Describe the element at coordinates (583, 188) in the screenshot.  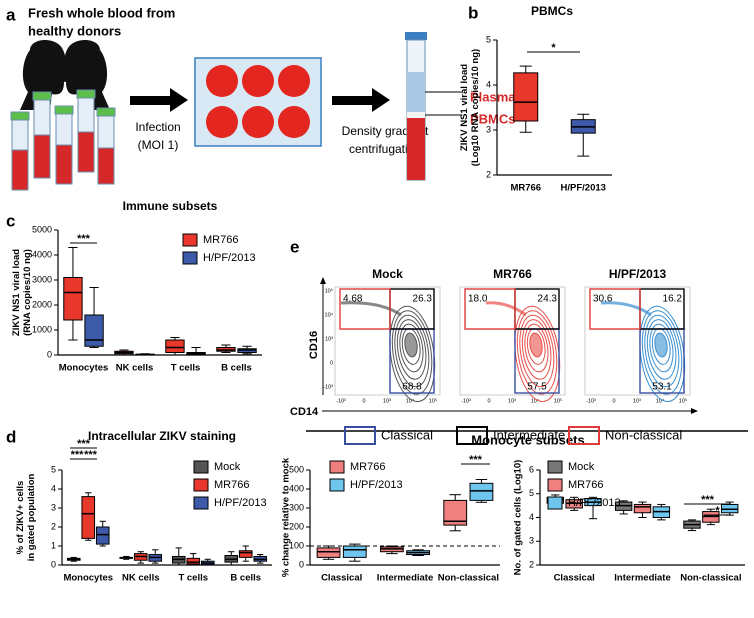
I see `x-tick-label: H/PF/2013` at that location.